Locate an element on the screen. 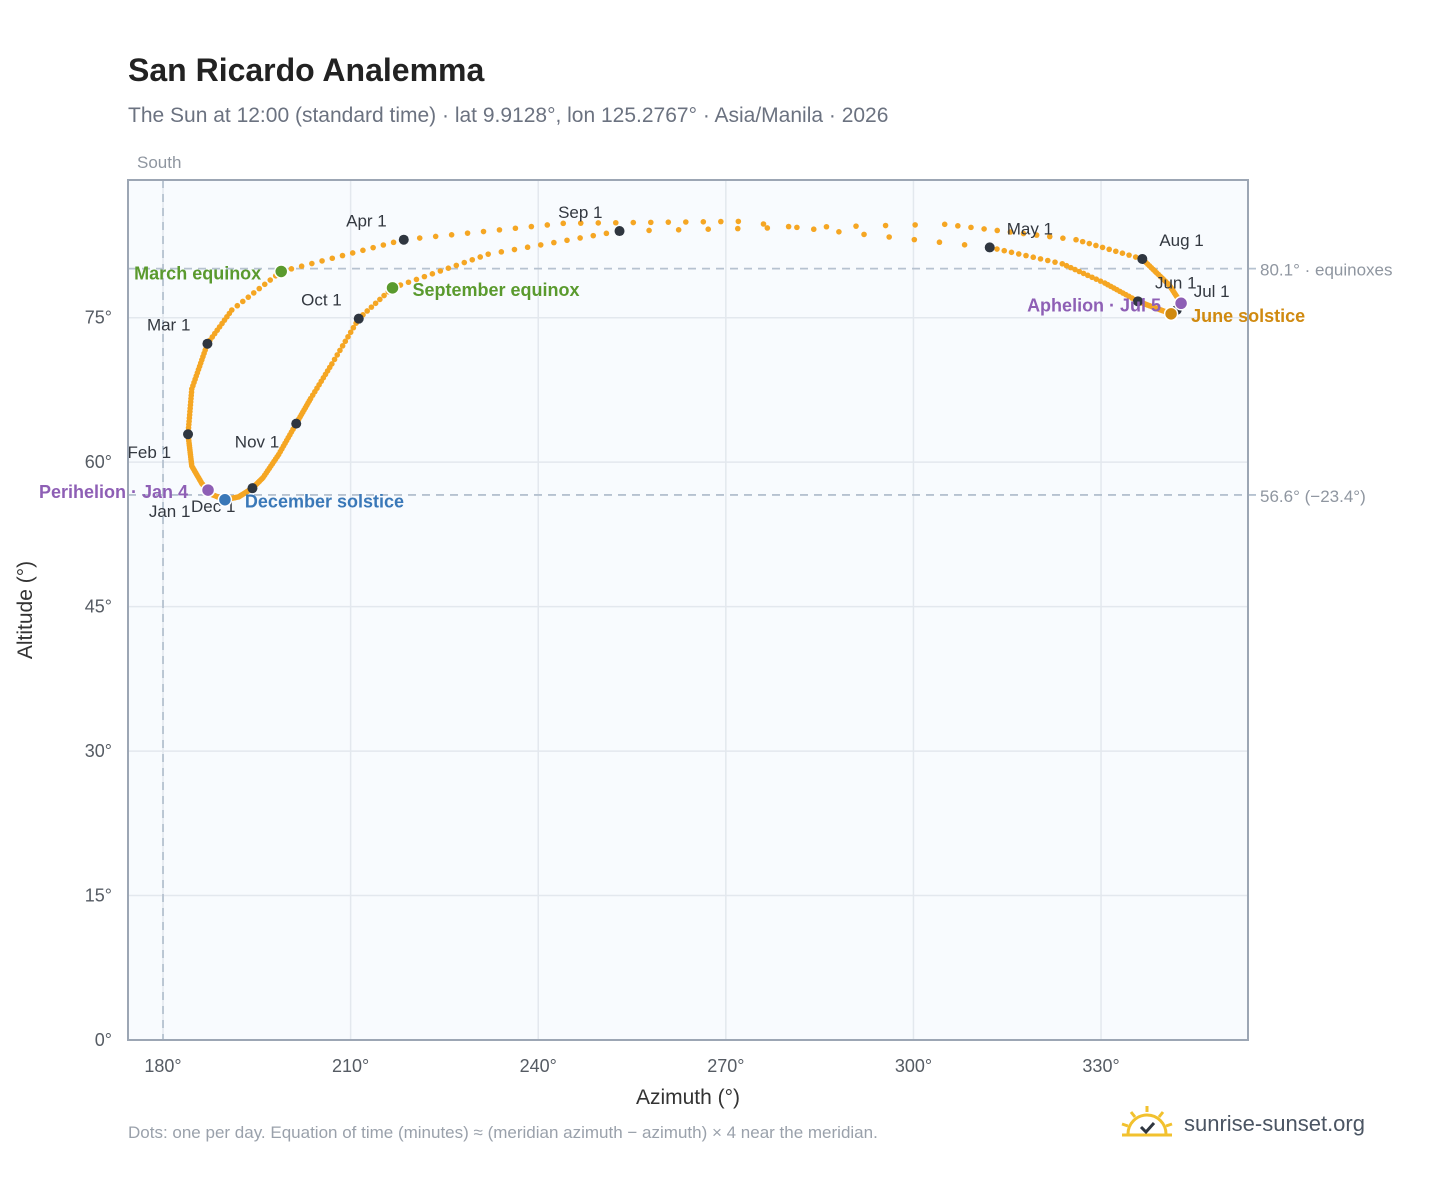 This screenshot has height=1188, width=1448. y-axis-title: Altitude (°) is located at coordinates (25, 610).